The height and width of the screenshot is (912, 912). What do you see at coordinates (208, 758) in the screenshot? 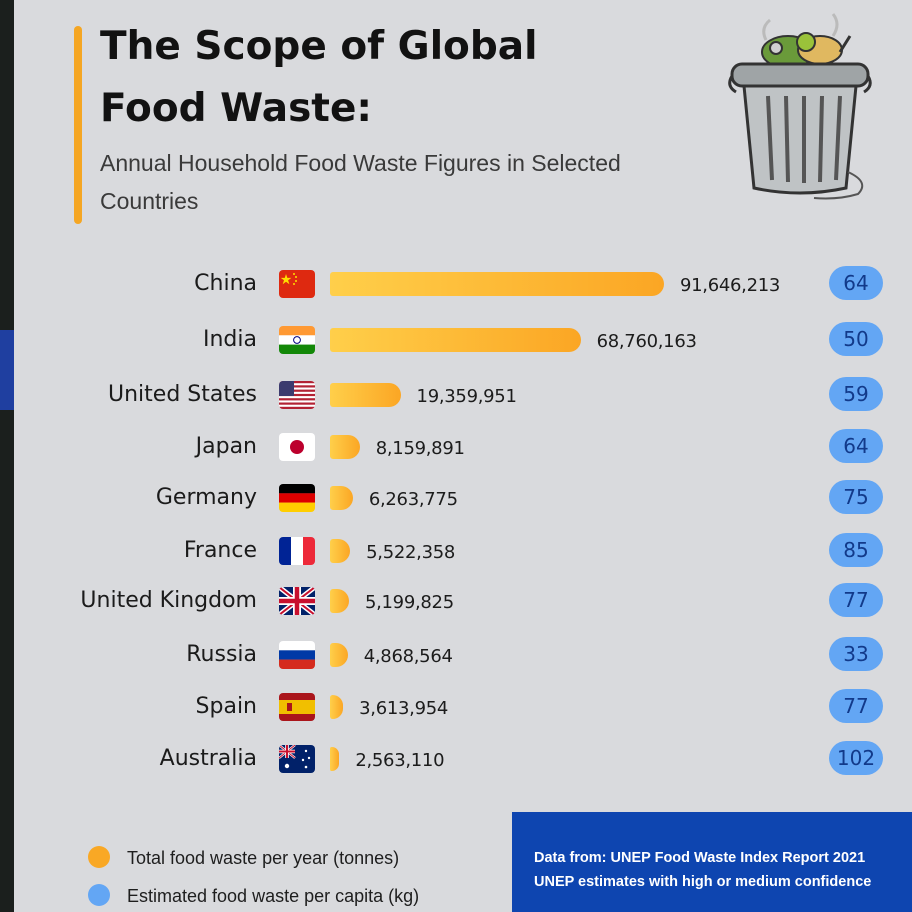
I see `country-label: Australia` at bounding box center [208, 758].